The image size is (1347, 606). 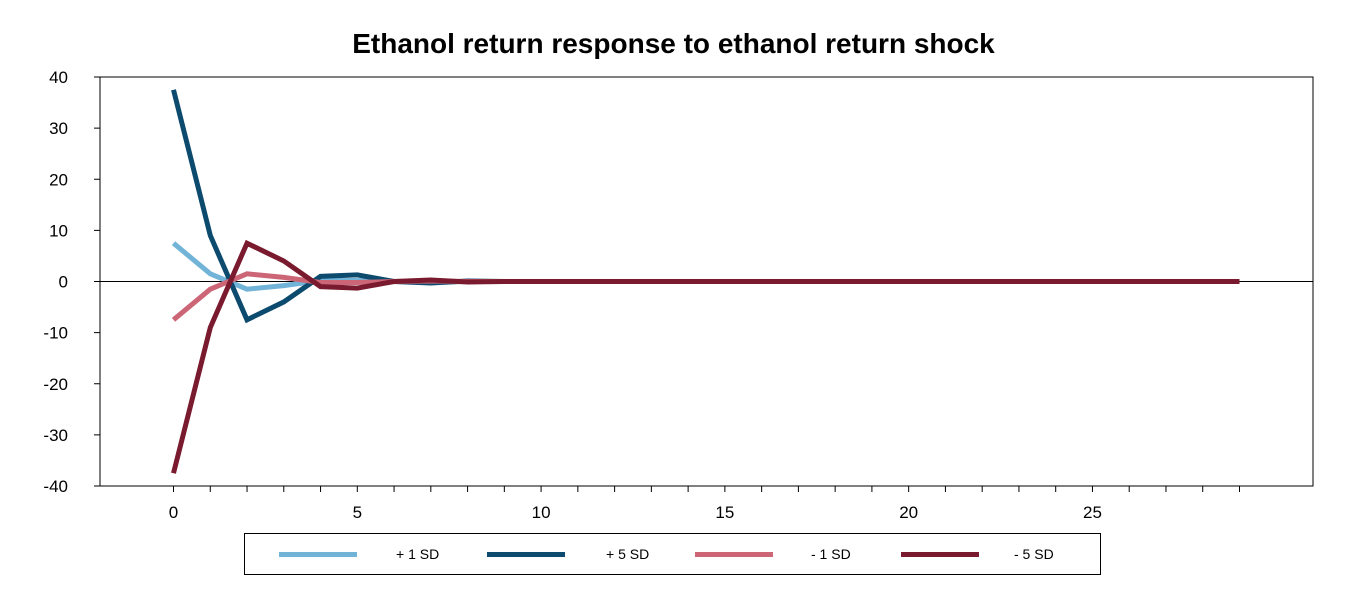 What do you see at coordinates (831, 554) in the screenshot?
I see `legend-label: - 1 SD` at bounding box center [831, 554].